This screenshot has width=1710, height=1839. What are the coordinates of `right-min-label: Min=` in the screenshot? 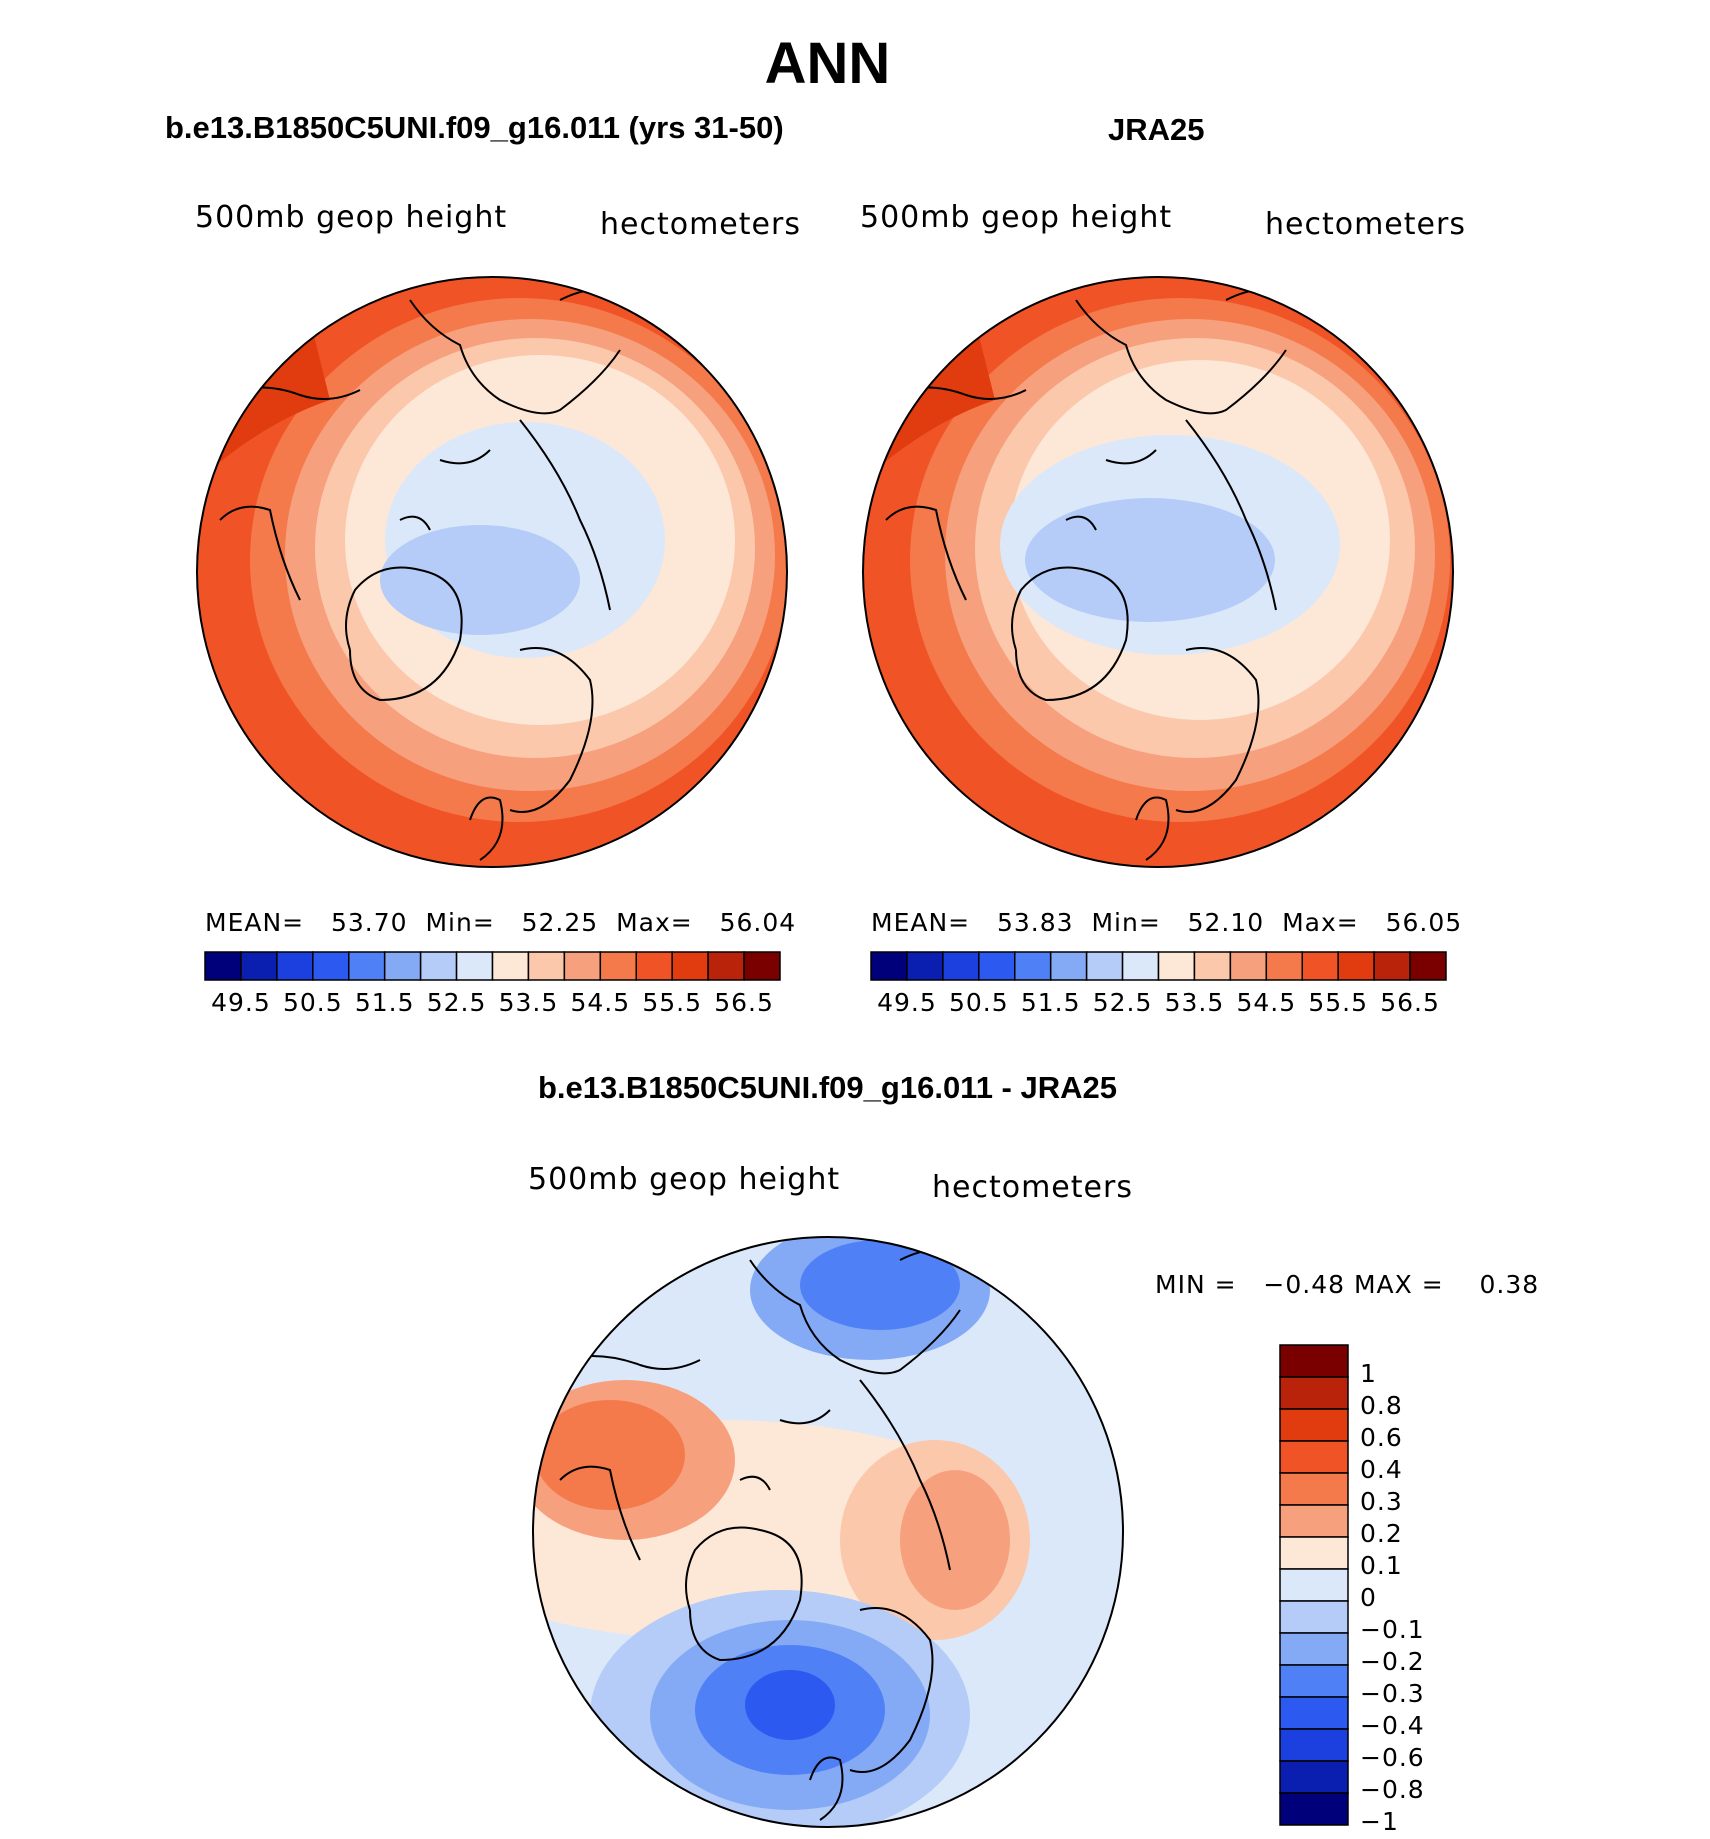 It's located at (1126, 922).